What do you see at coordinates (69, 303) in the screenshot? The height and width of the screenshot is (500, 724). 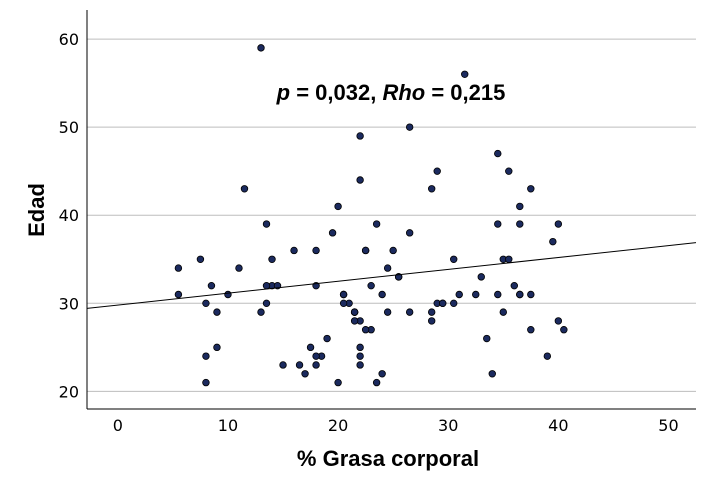 I see `y-tick-label: 30` at bounding box center [69, 303].